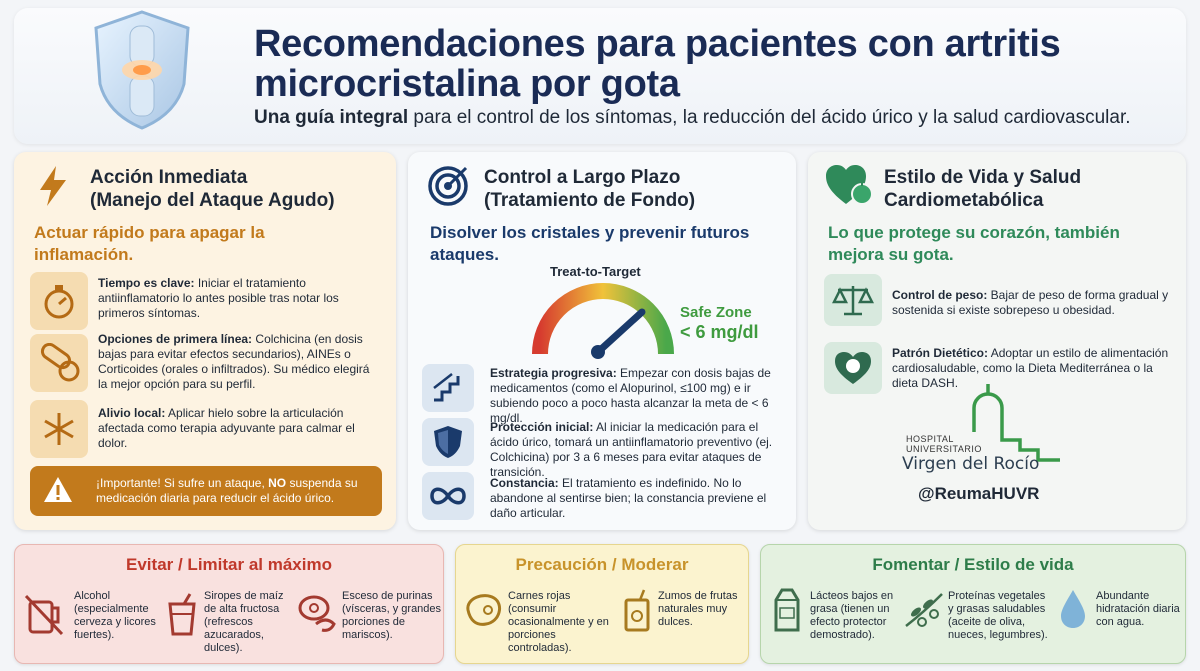  I want to click on avoid-panel, so click(229, 604).